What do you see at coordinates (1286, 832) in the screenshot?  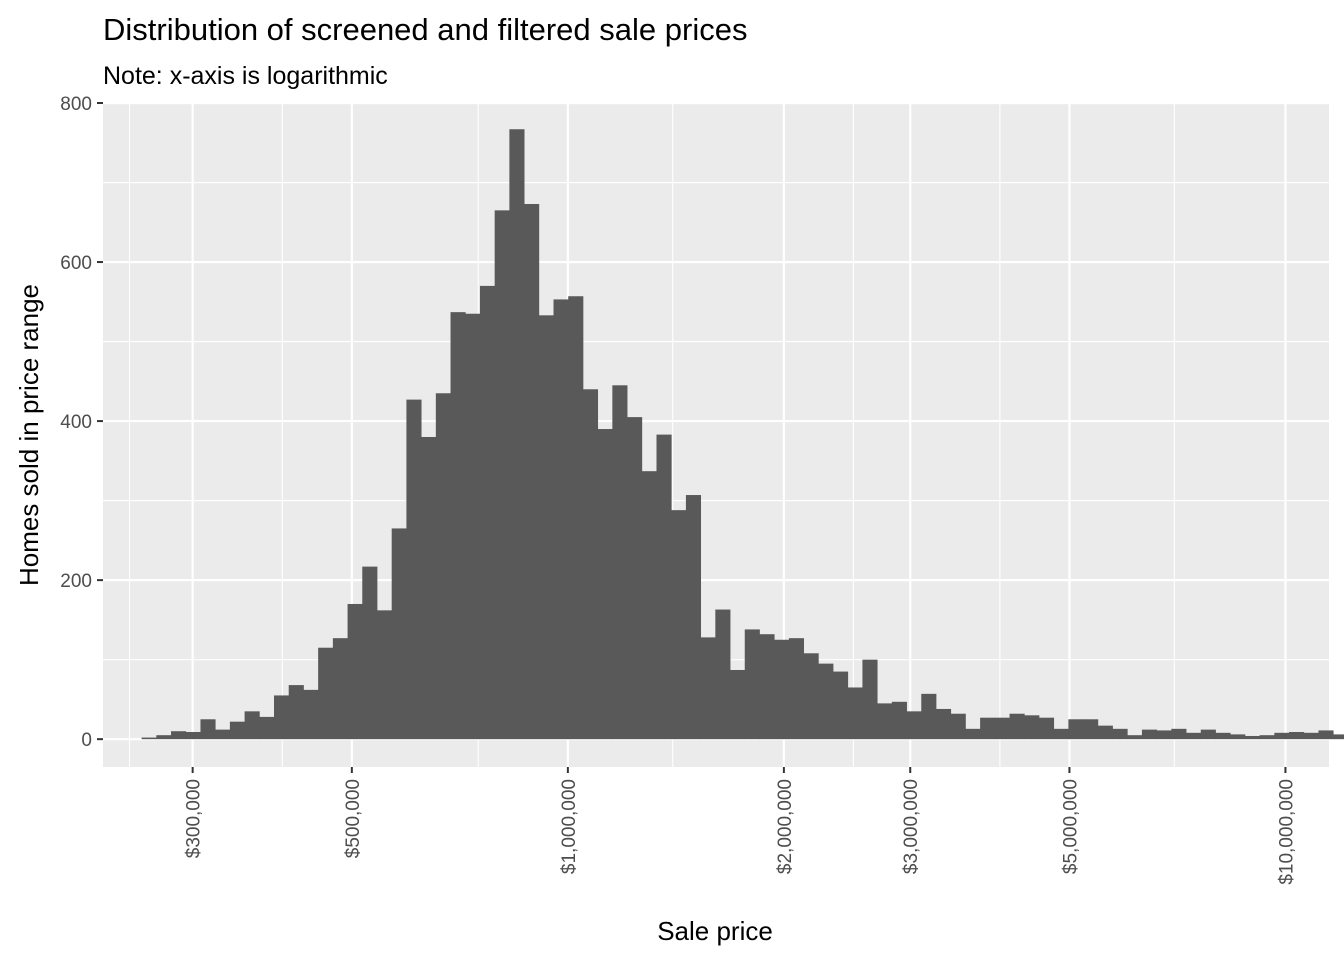 I see `x-tick-label: $10,000,000` at bounding box center [1286, 832].